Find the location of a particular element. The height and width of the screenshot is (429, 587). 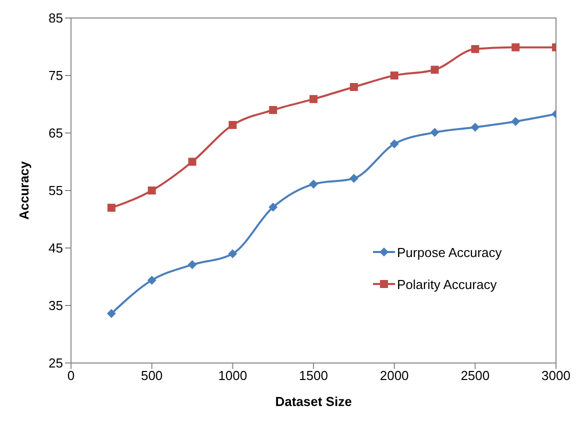

y-tick-label: 35 is located at coordinates (55, 306).